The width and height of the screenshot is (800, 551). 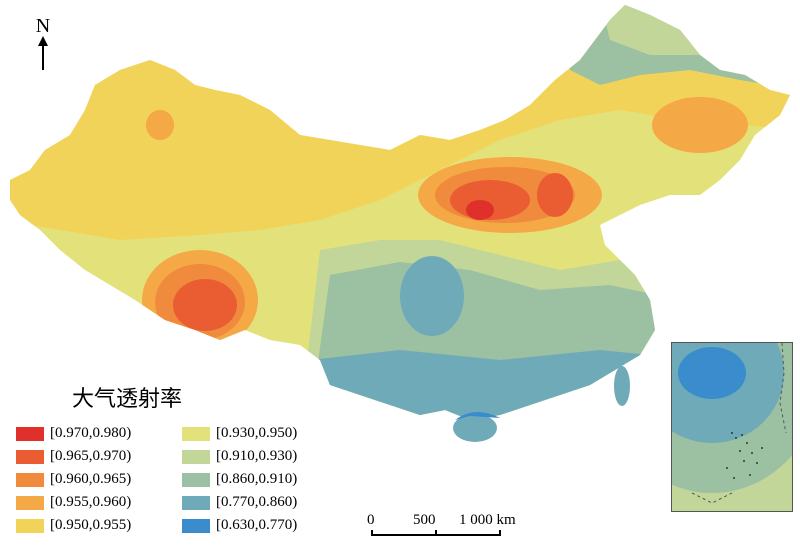 What do you see at coordinates (257, 456) in the screenshot?
I see `legend-label: [0.910,0.930)` at bounding box center [257, 456].